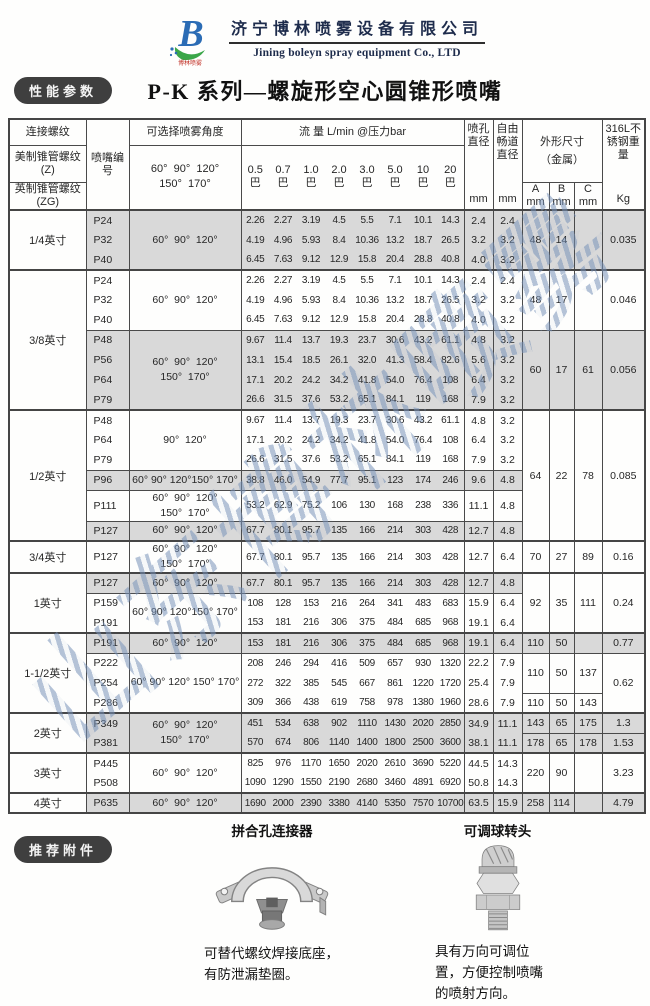  Describe the element at coordinates (395, 260) in the screenshot. I see `flow-cell: 20.4` at that location.